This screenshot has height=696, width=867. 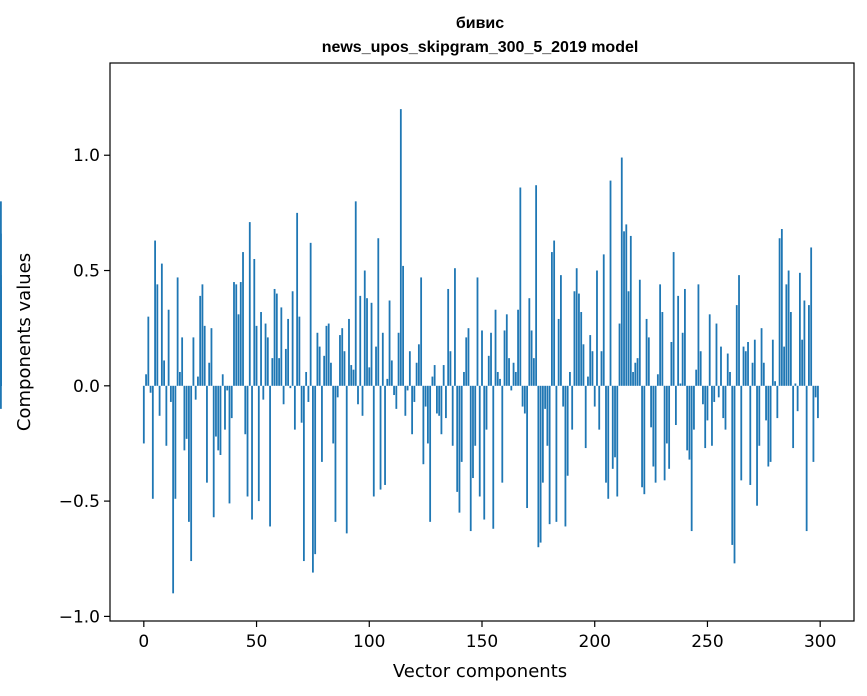 What do you see at coordinates (79, 502) in the screenshot?
I see `y-tick-label: −0.5` at bounding box center [79, 502].